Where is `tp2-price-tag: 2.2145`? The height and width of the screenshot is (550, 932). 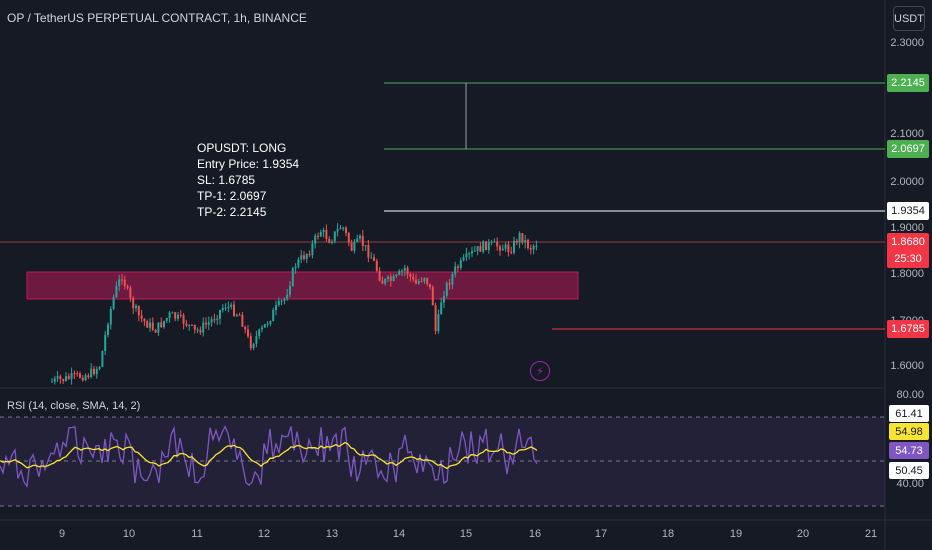
tp2-price-tag: 2.2145 is located at coordinates (908, 83).